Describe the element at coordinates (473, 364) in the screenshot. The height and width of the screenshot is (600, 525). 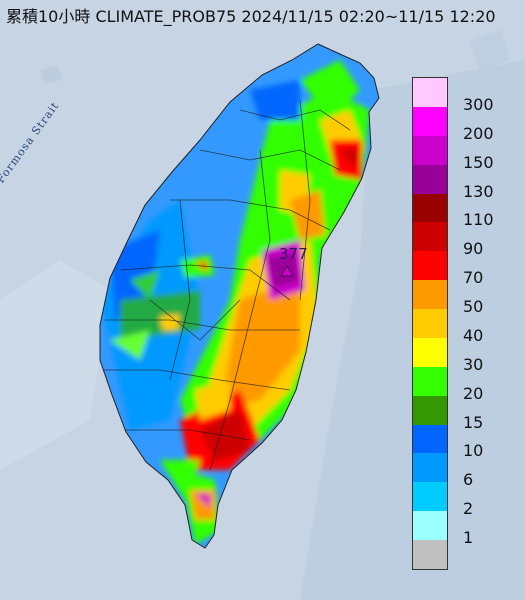
I see `legend-label: 30` at that location.